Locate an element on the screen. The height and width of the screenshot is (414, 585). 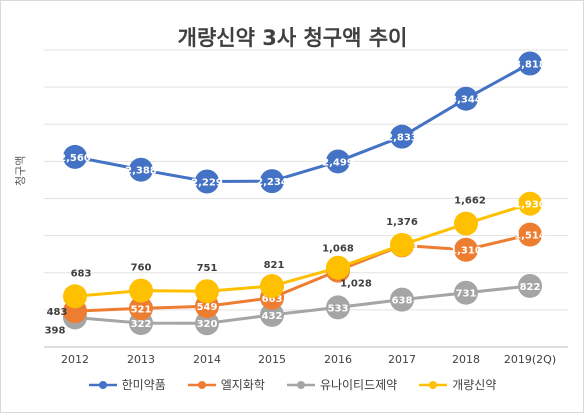
data-label: 3,344 is located at coordinates (466, 100).